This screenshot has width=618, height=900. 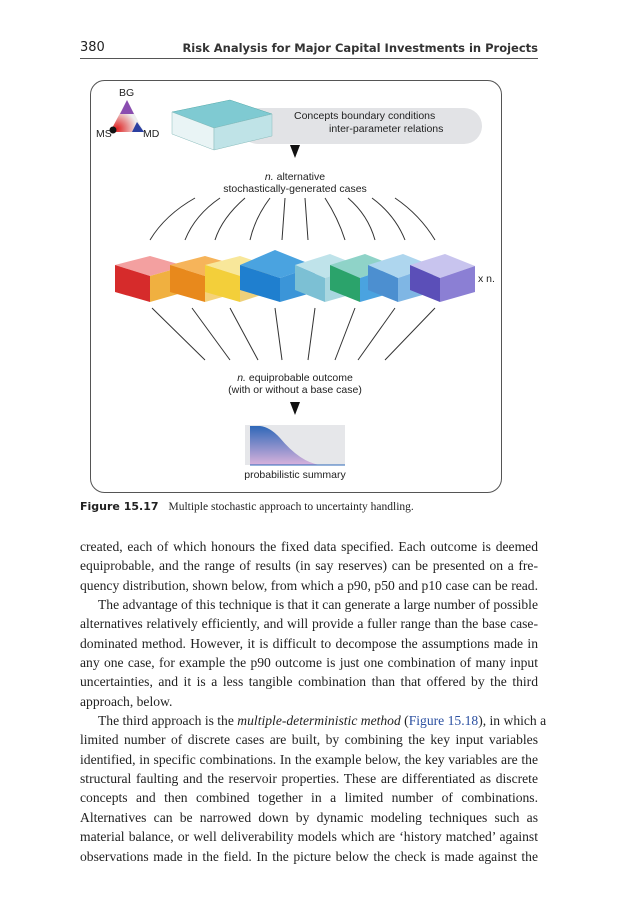 What do you see at coordinates (404, 721) in the screenshot?
I see `text-run: (` at bounding box center [404, 721].